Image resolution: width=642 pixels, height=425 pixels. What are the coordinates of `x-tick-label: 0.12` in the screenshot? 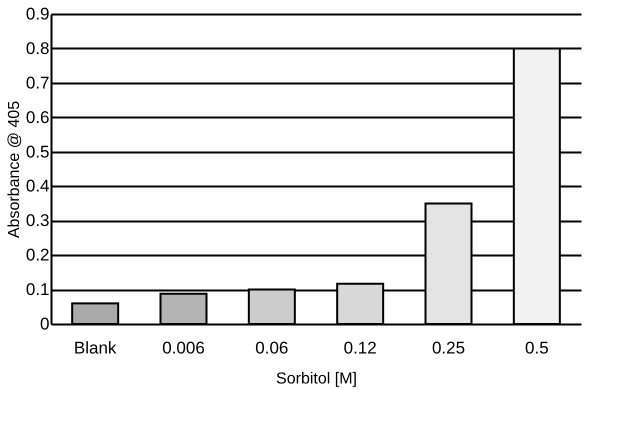 It's located at (360, 348).